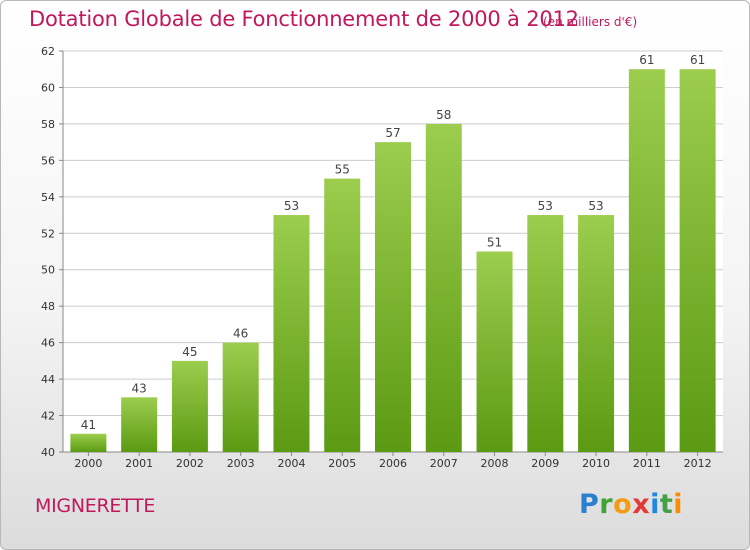  Describe the element at coordinates (48, 87) in the screenshot. I see `y-tick-label: 60` at that location.